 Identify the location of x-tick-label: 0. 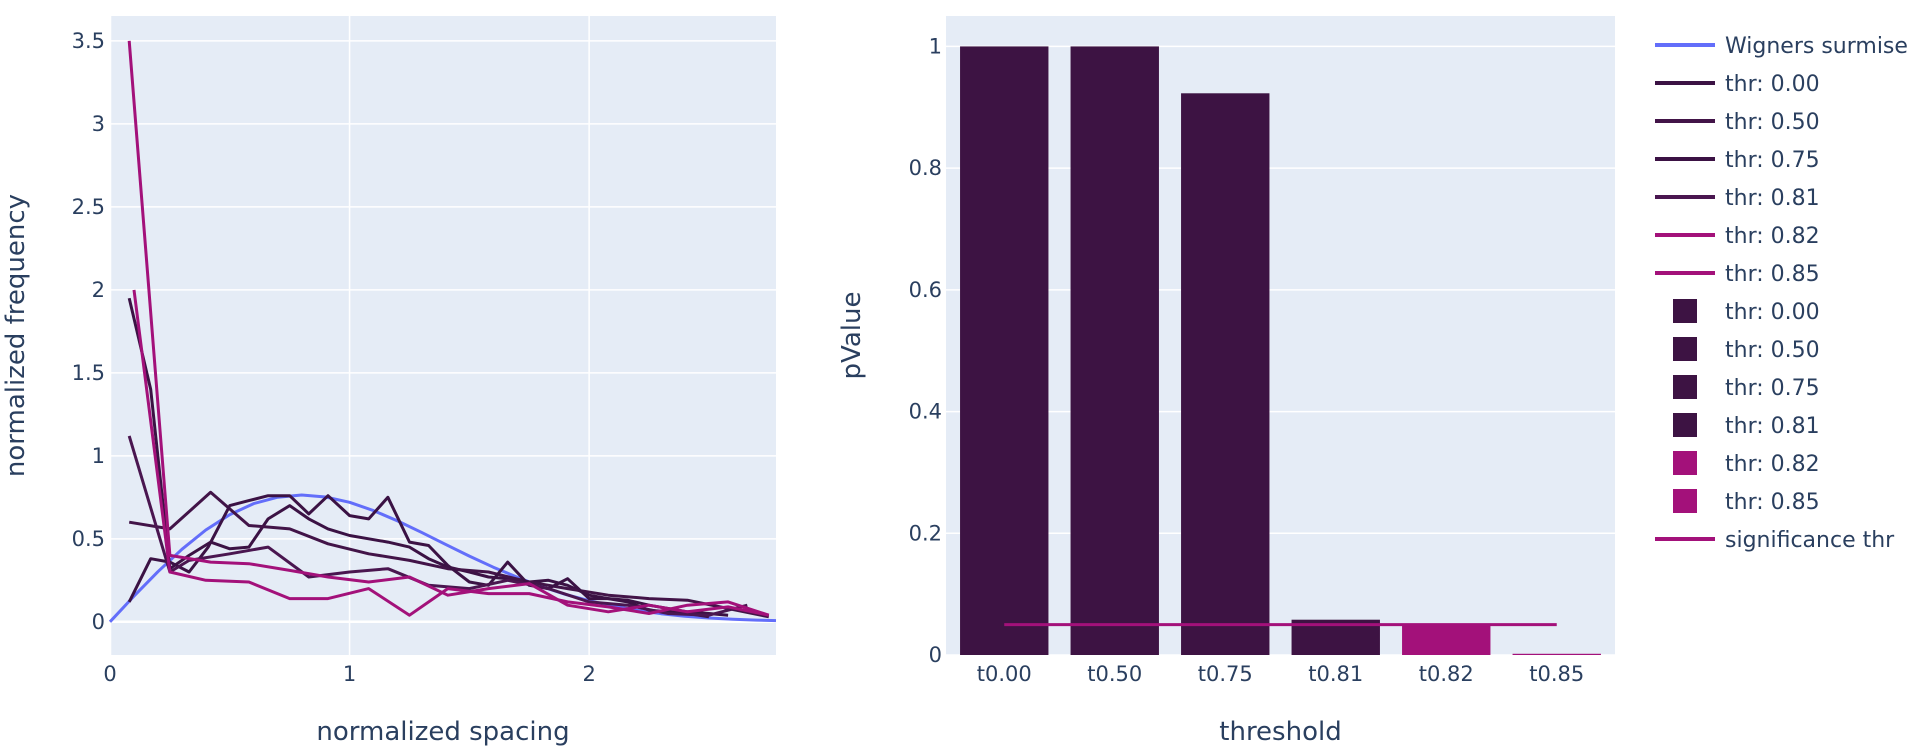
(109, 674).